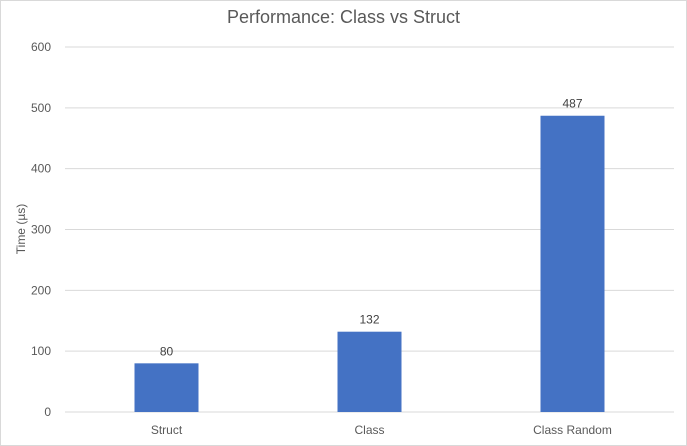 The width and height of the screenshot is (687, 446). Describe the element at coordinates (369, 320) in the screenshot. I see `data-label: 132` at that location.